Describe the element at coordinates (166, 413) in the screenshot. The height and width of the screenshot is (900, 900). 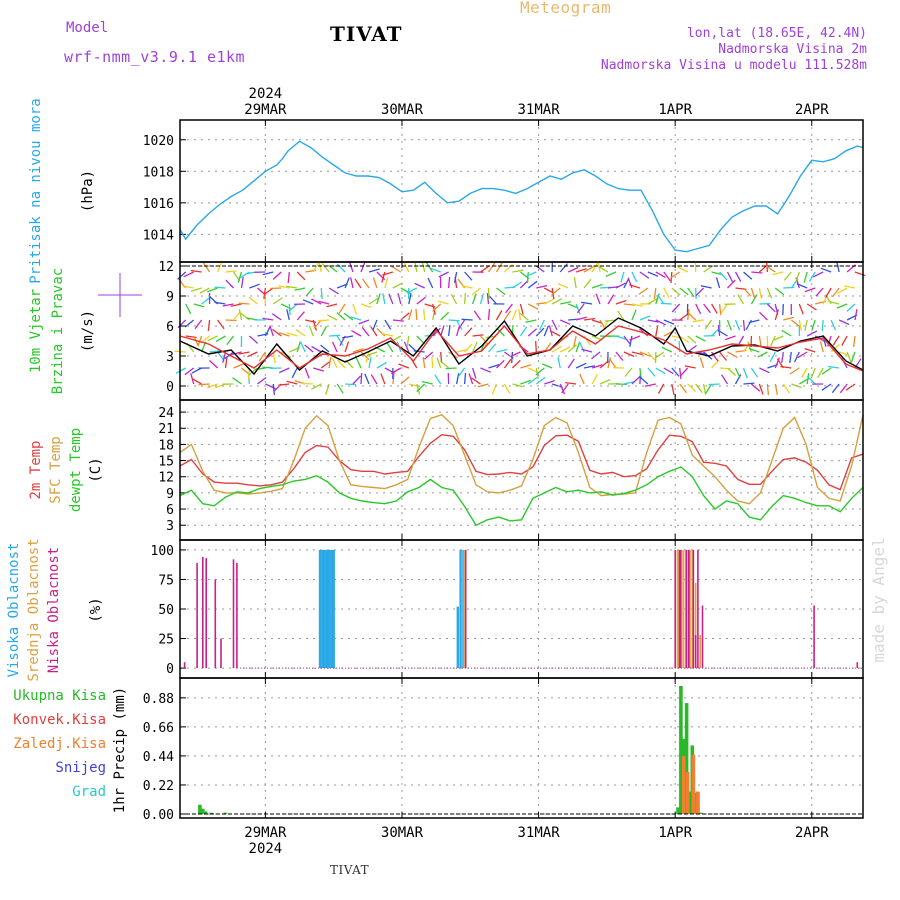
I see `y-tick-label: 24` at that location.